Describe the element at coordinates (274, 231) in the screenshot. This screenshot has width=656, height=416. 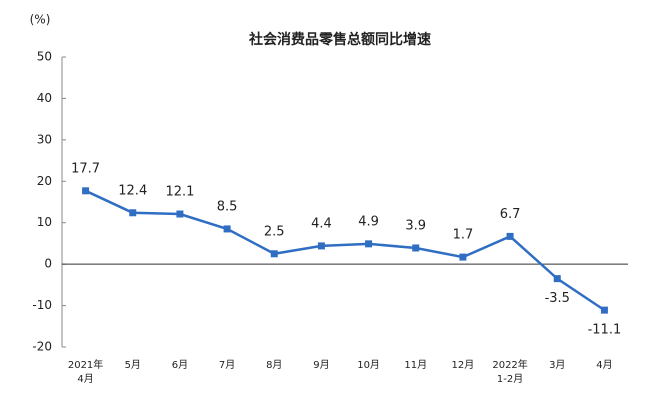
I see `data-label: 2.5` at that location.